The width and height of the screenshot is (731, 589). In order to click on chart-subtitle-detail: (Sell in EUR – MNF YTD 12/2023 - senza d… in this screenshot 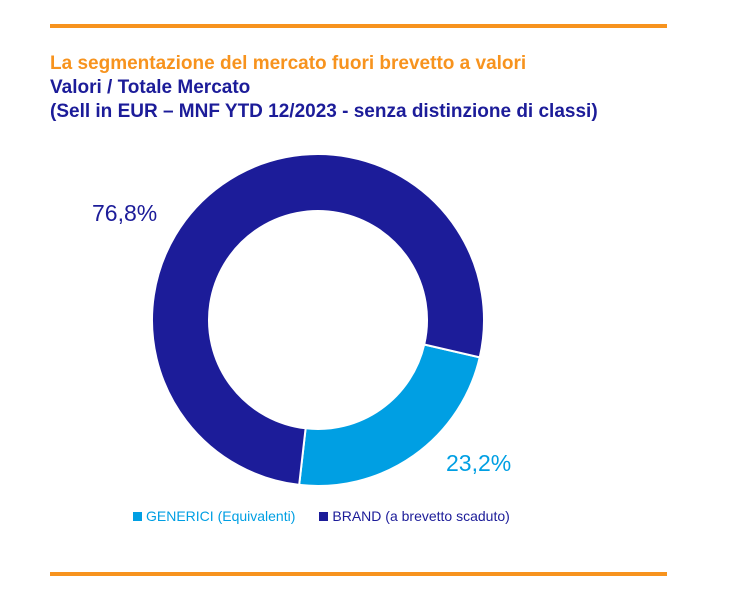, I will do `click(324, 111)`.